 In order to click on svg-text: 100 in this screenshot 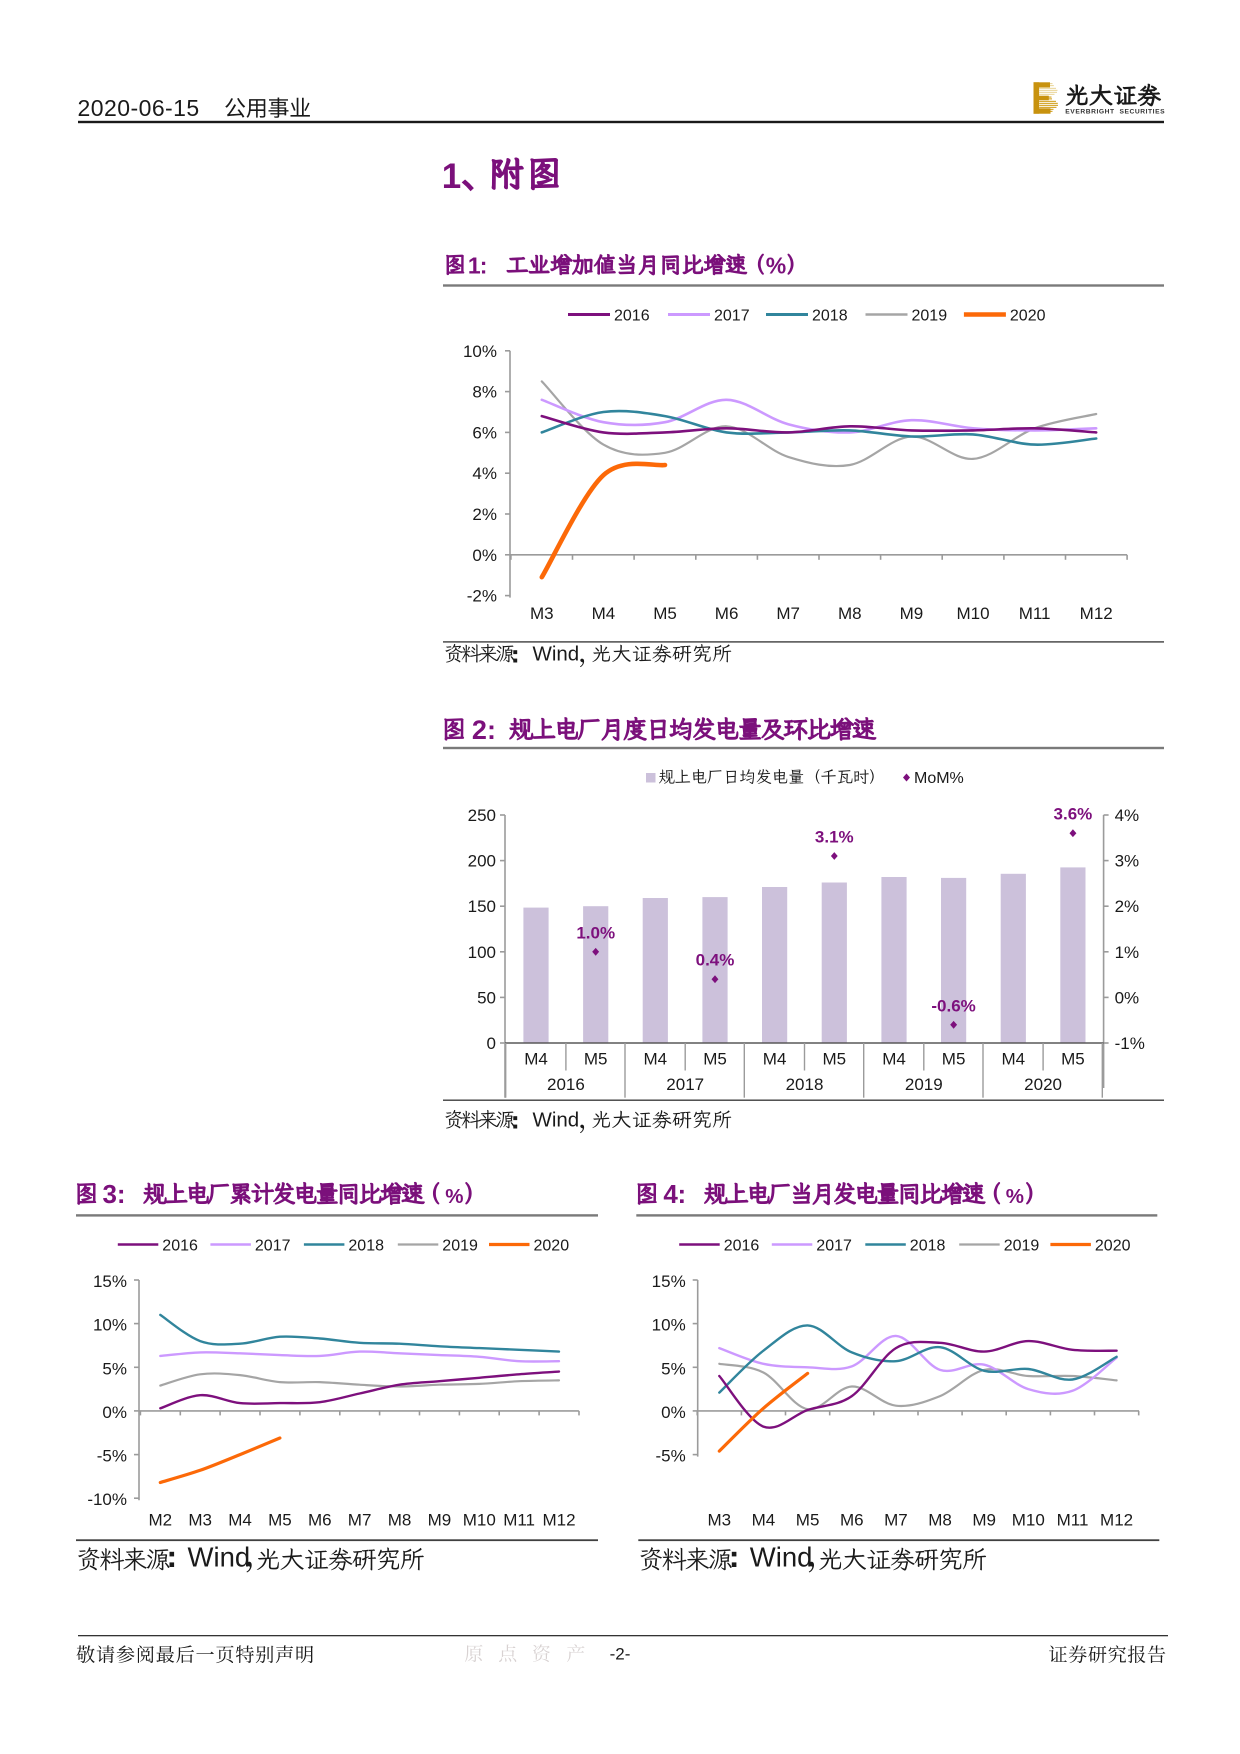, I will do `click(482, 952)`.